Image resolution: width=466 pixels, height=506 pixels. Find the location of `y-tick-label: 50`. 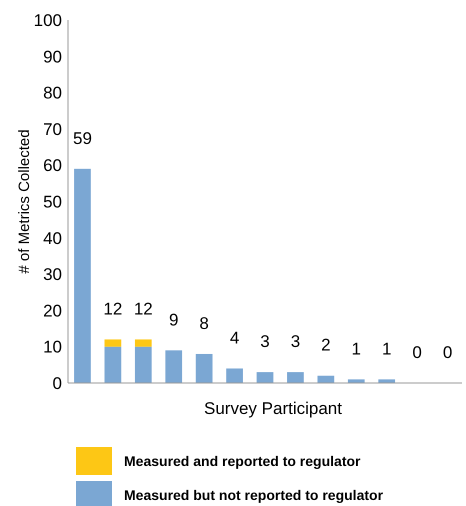

y-tick-label: 50 is located at coordinates (52, 202).